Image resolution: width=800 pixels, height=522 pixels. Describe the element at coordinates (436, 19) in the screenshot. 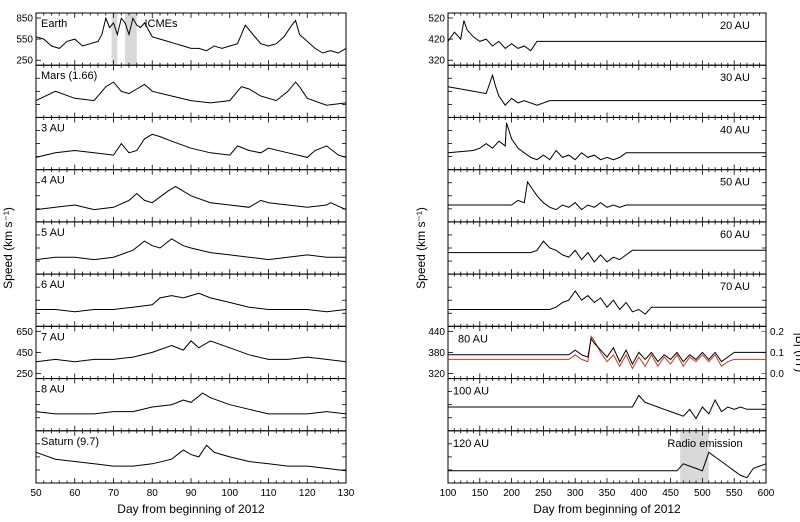

I see `y-tick-label: 520` at that location.